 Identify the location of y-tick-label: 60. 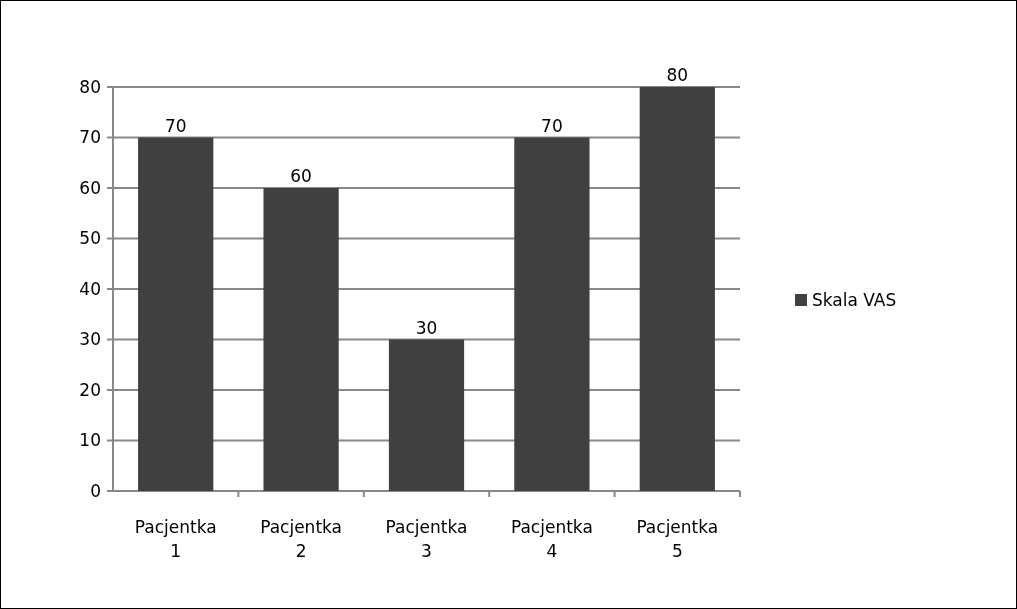
(90, 187).